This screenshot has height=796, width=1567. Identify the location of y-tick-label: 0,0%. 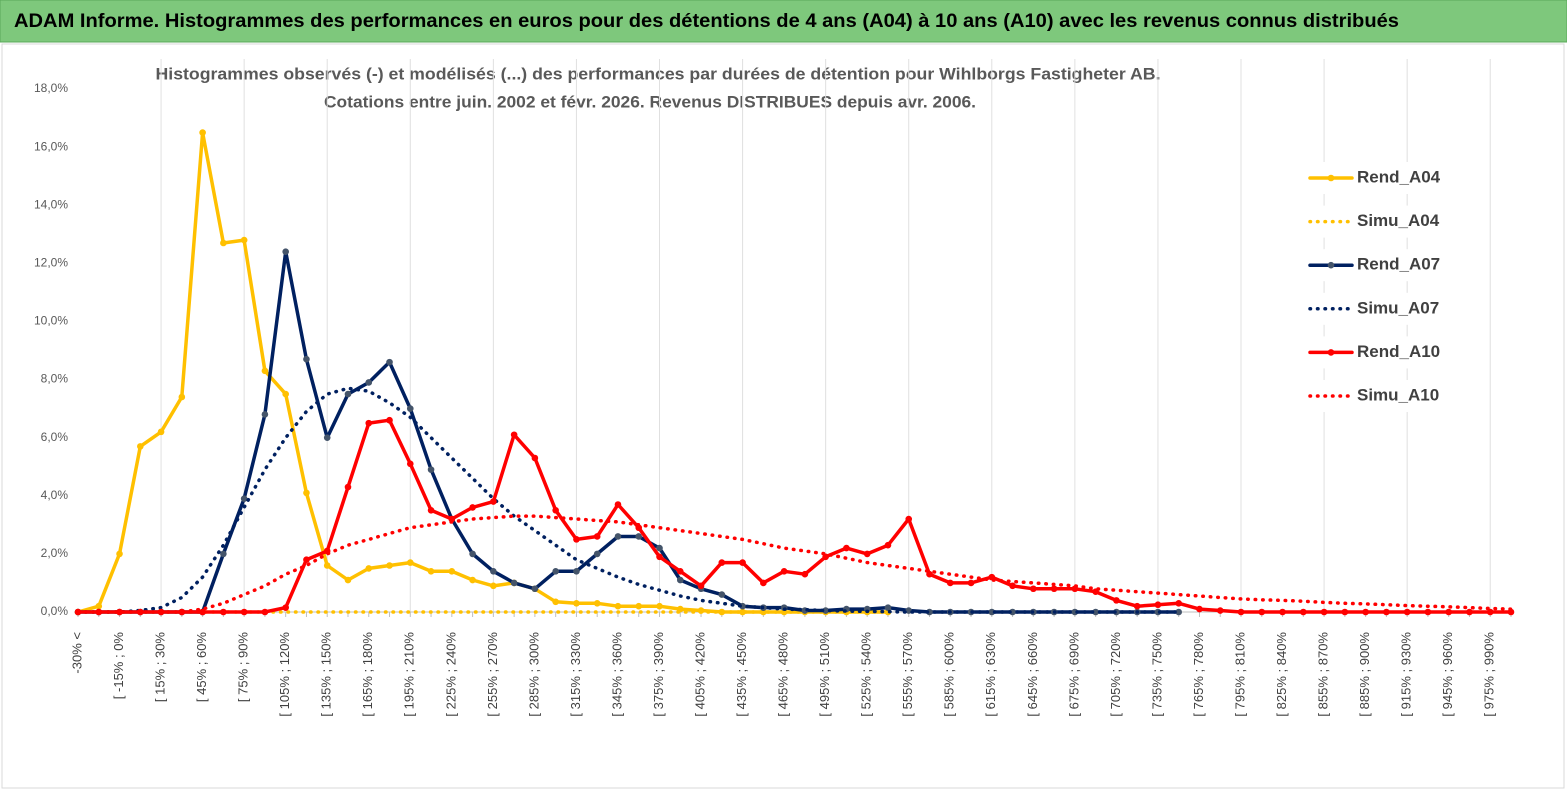
(55, 611).